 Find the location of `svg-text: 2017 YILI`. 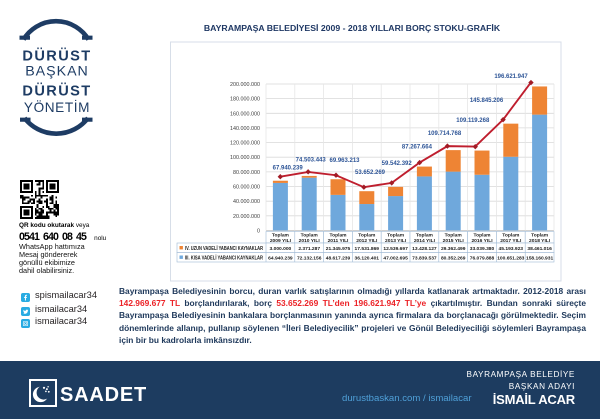

svg-text: 2017 YILI is located at coordinates (511, 241).